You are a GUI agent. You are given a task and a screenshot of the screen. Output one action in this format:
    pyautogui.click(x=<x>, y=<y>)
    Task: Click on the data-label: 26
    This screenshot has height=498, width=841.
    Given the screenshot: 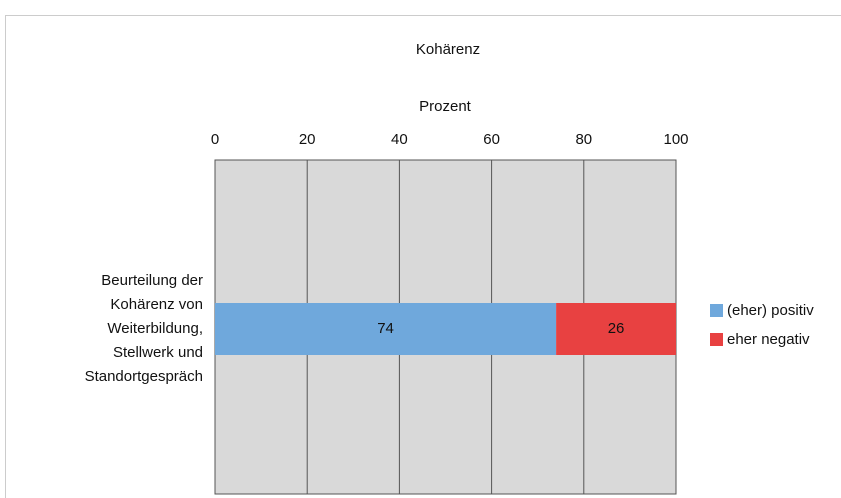 What is the action you would take?
    pyautogui.click(x=616, y=328)
    